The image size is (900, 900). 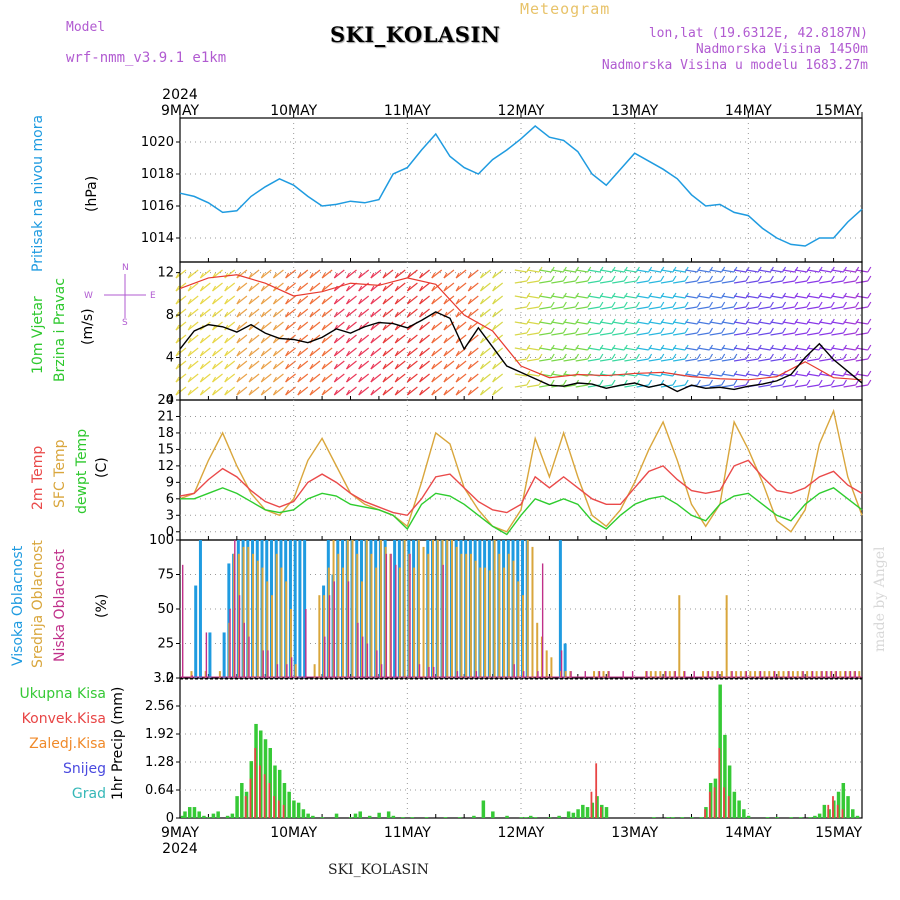 What do you see at coordinates (165, 400) in the screenshot?
I see `y-tick-label-temperature: 24` at bounding box center [165, 400].